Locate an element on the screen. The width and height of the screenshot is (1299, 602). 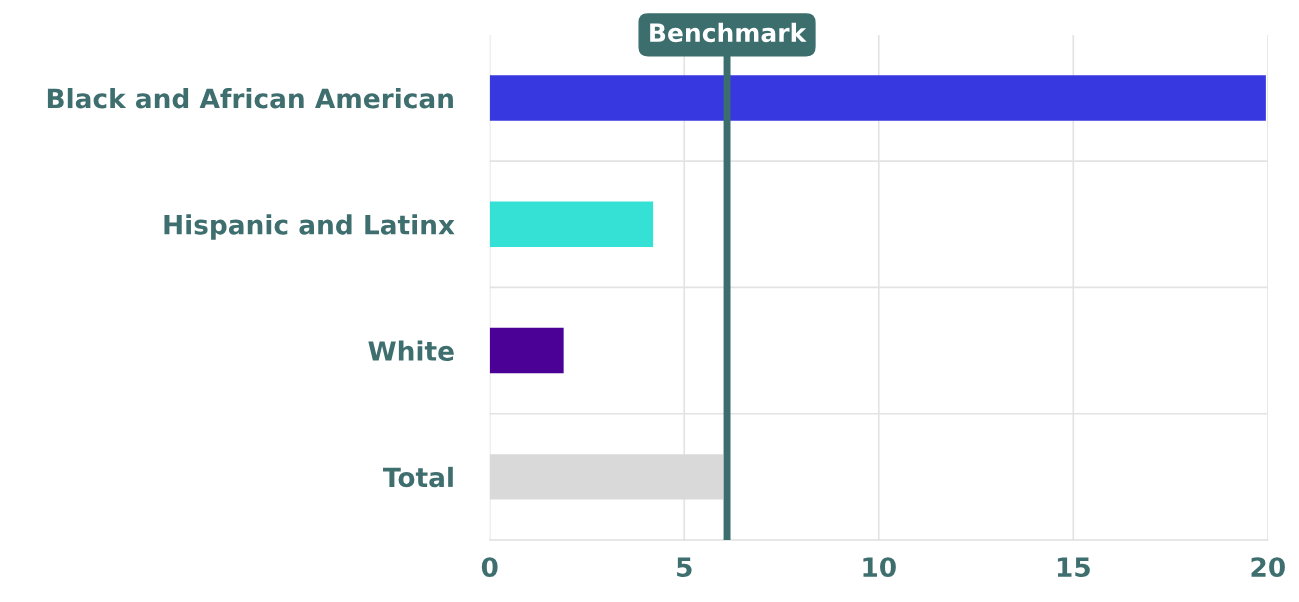
x-tick-label: 0 is located at coordinates (489, 567).